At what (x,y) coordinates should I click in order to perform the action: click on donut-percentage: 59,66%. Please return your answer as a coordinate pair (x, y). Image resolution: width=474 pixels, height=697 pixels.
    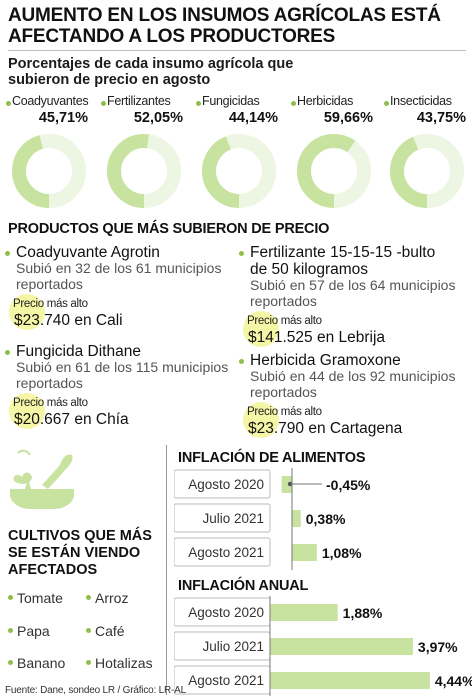
    Looking at the image, I should click on (348, 118).